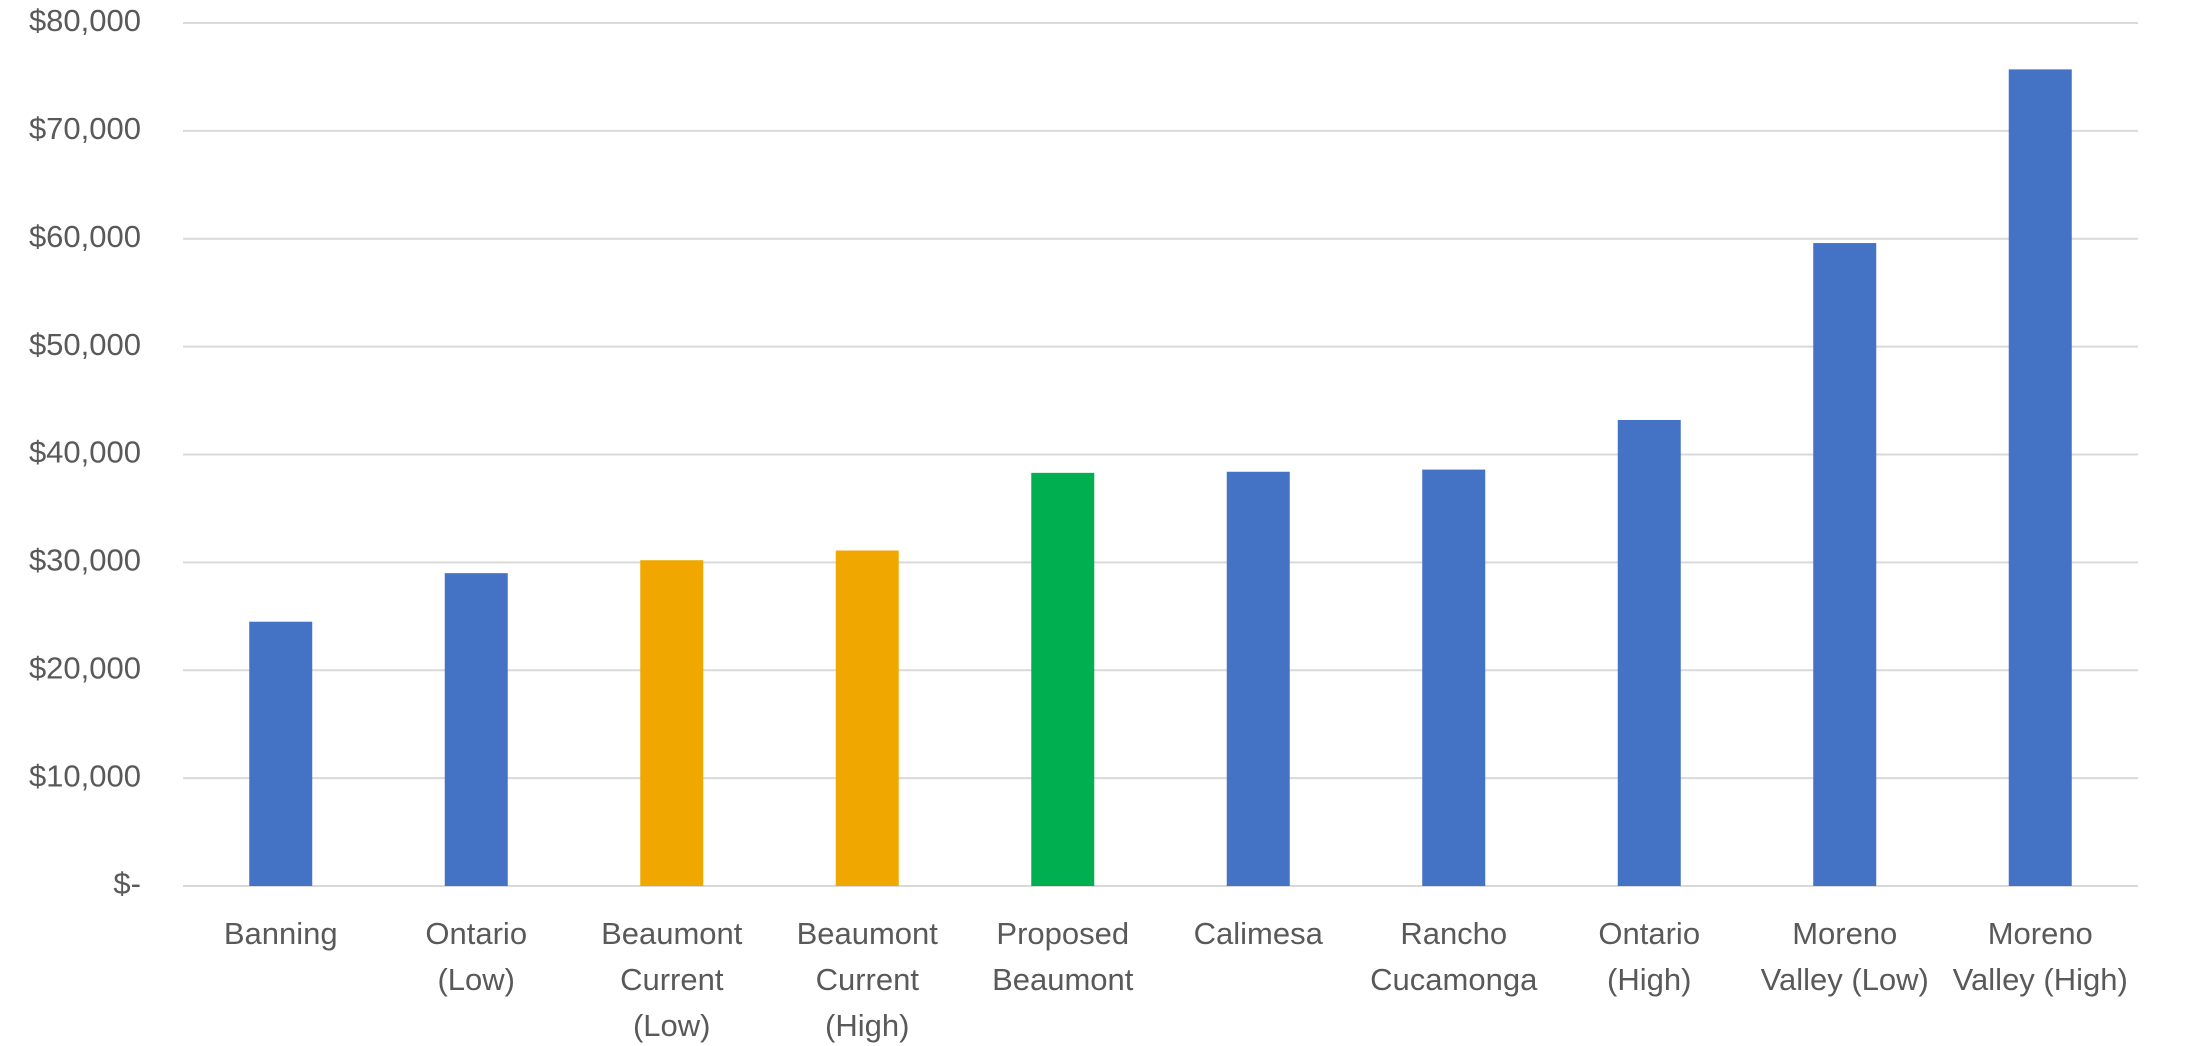 The width and height of the screenshot is (2193, 1046). I want to click on y-tick-label: $60,000, so click(85, 236).